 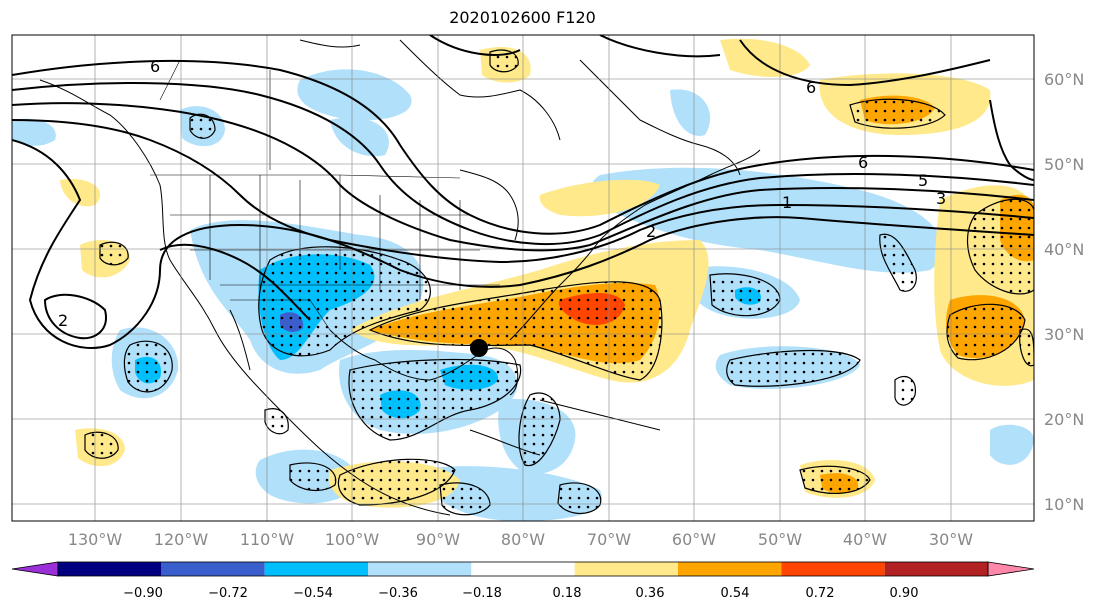 I want to click on contour-label: 3, so click(x=941, y=198).